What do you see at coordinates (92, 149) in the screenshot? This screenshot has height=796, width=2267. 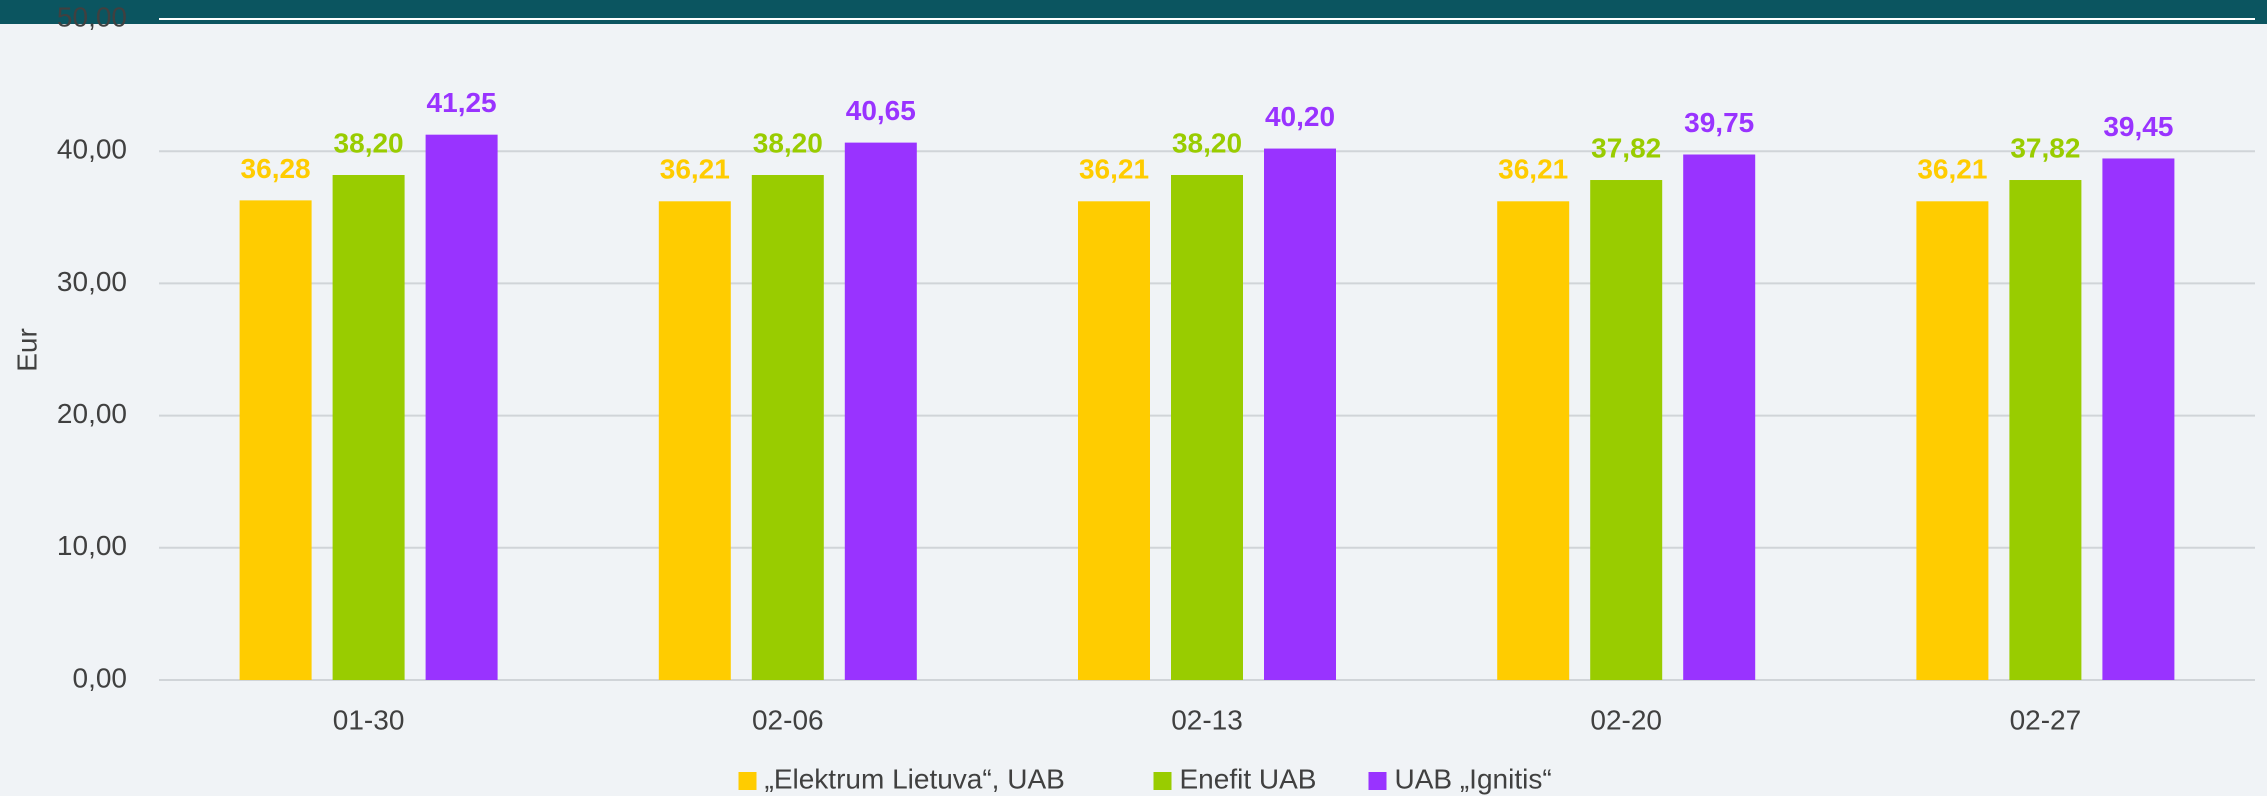 I see `y-tick-label: 40,00` at bounding box center [92, 149].